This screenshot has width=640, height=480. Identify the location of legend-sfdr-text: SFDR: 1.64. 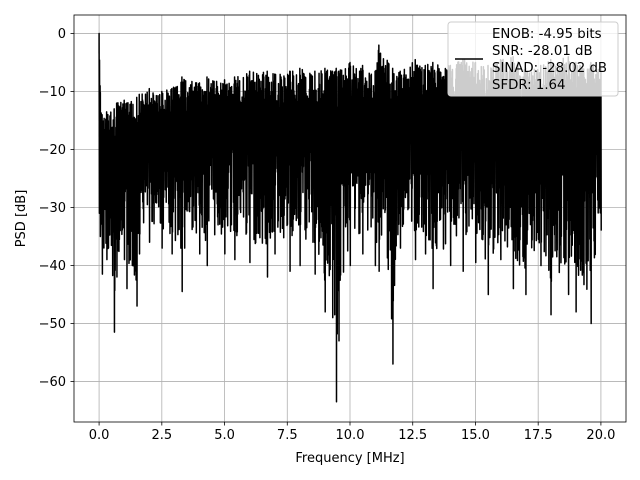
(528, 85).